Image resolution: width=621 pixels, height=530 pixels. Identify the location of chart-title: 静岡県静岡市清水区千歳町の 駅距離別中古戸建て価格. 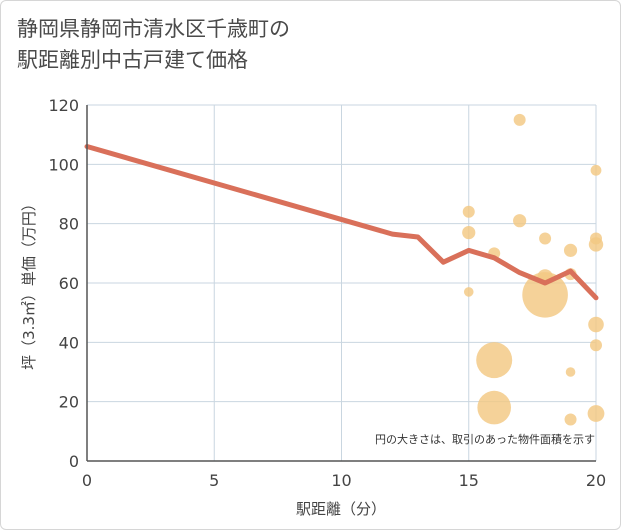
(153, 45).